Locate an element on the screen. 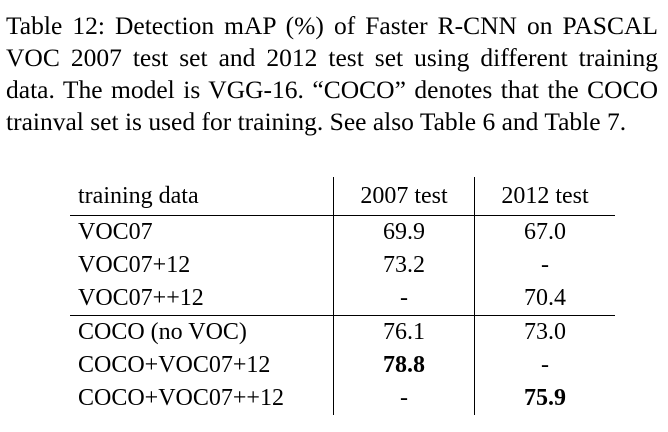 The width and height of the screenshot is (668, 432). table-row: COCO+VOC07++12 - 75.9 is located at coordinates (342, 398).